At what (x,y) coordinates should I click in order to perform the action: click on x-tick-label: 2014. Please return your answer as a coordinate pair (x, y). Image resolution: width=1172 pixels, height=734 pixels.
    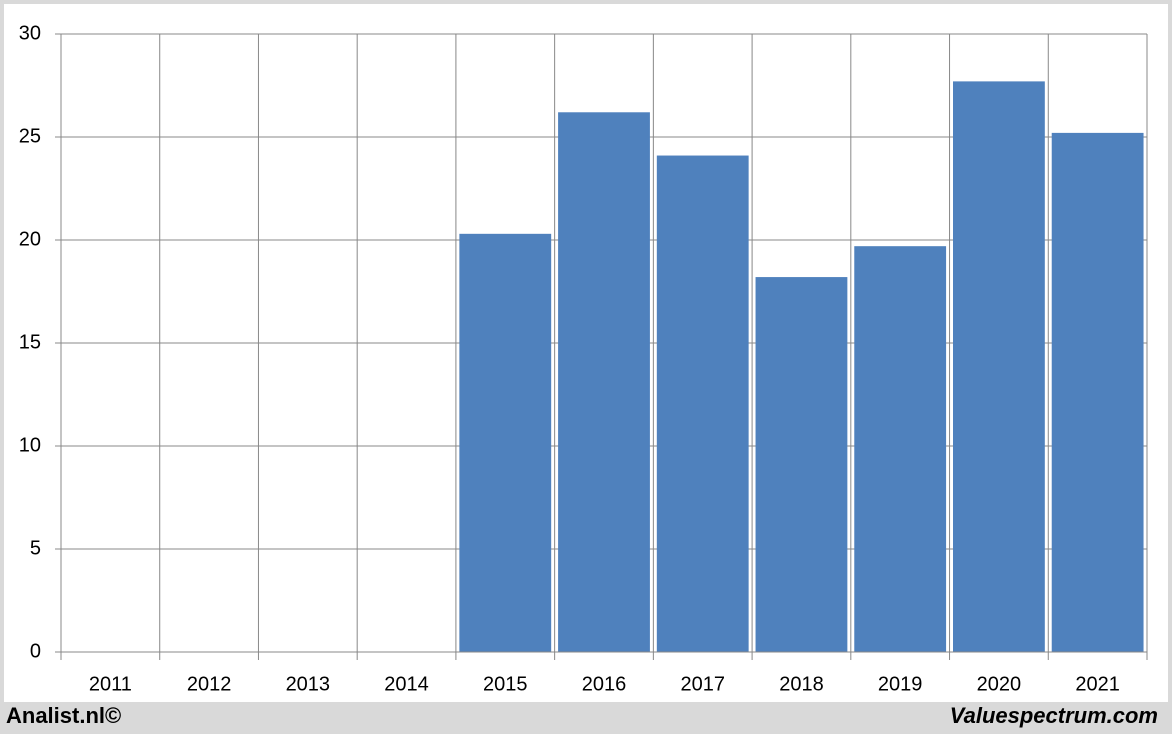
    Looking at the image, I should click on (406, 684).